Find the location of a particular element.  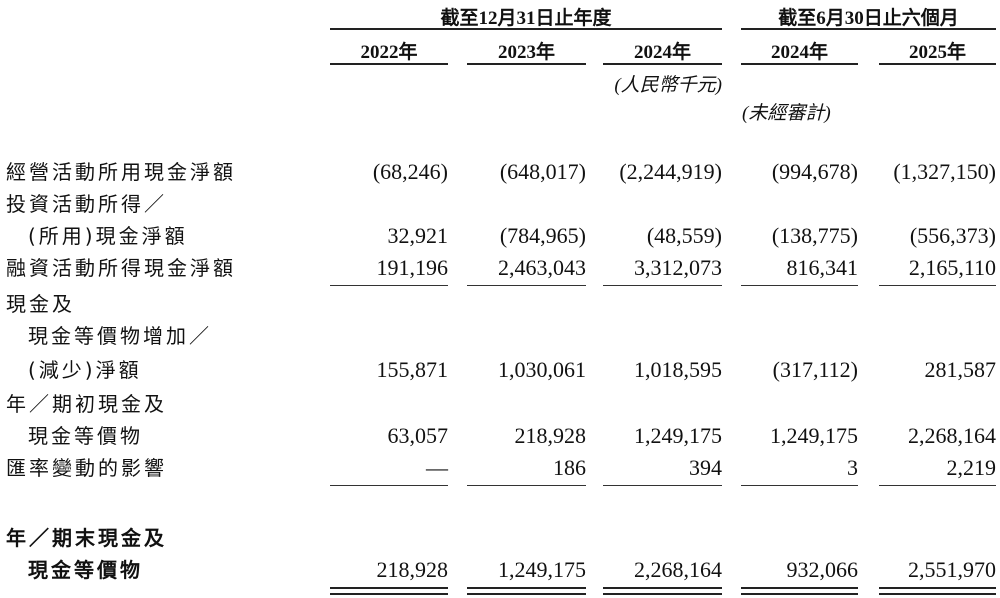

year-header: 2023年 is located at coordinates (526, 52).